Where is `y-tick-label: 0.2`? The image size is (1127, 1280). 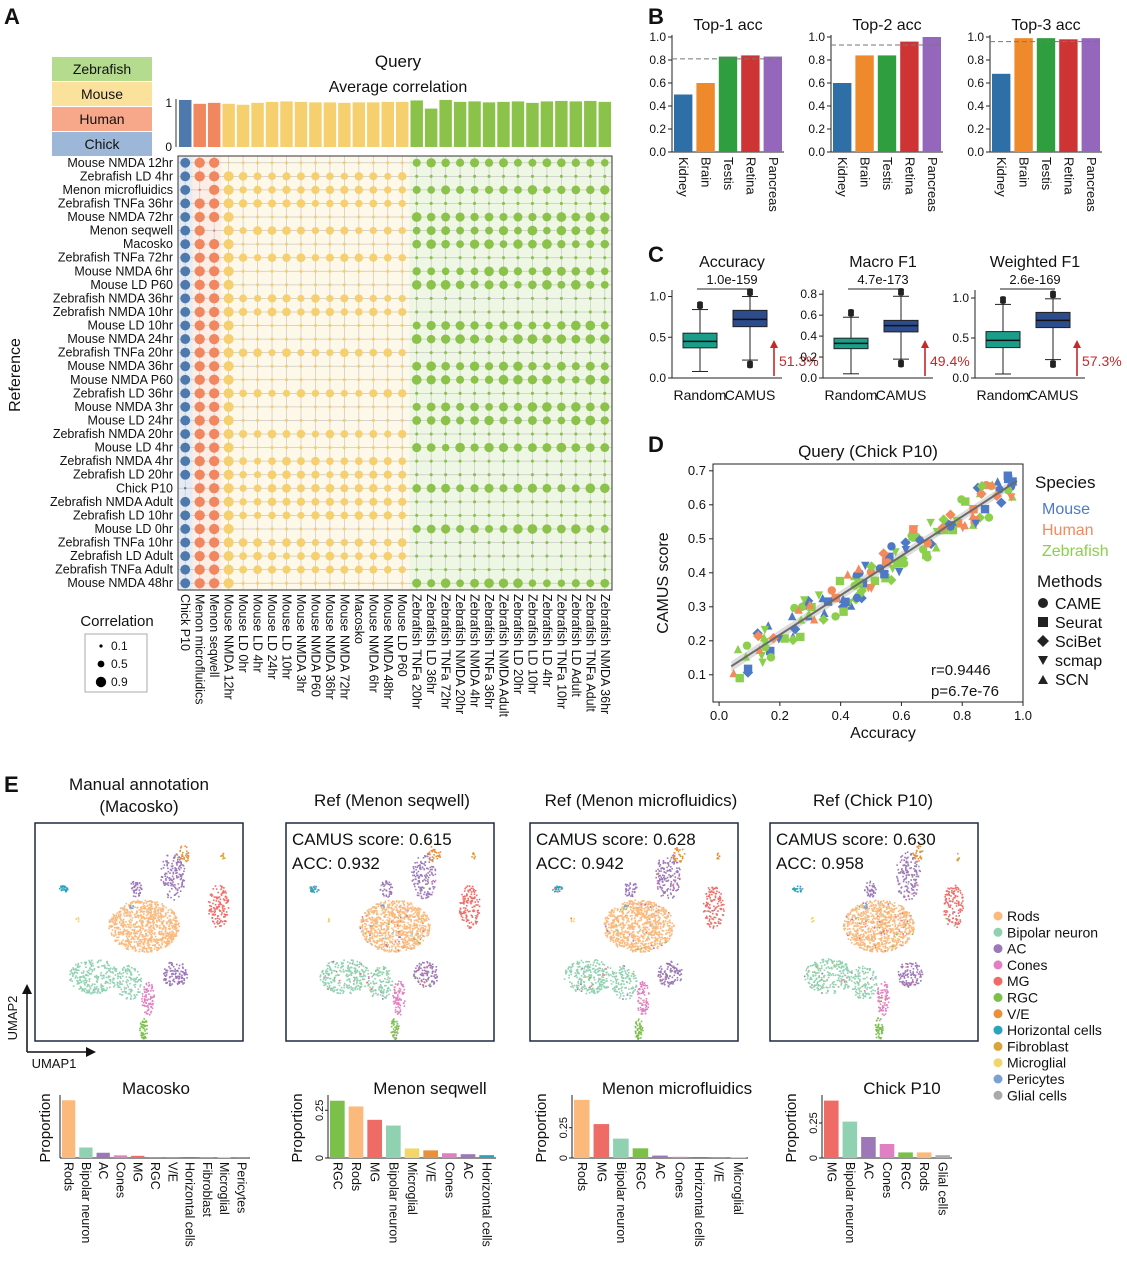 y-tick-label: 0.2 is located at coordinates (975, 129).